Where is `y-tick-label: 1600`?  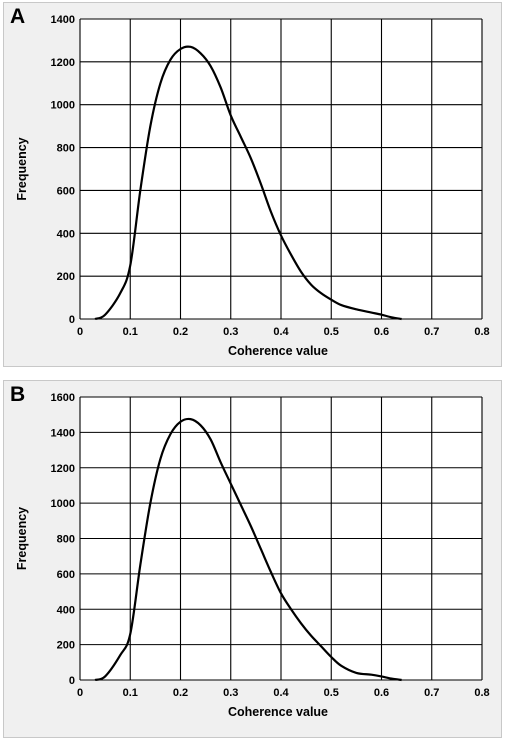
y-tick-label: 1600 is located at coordinates (63, 398).